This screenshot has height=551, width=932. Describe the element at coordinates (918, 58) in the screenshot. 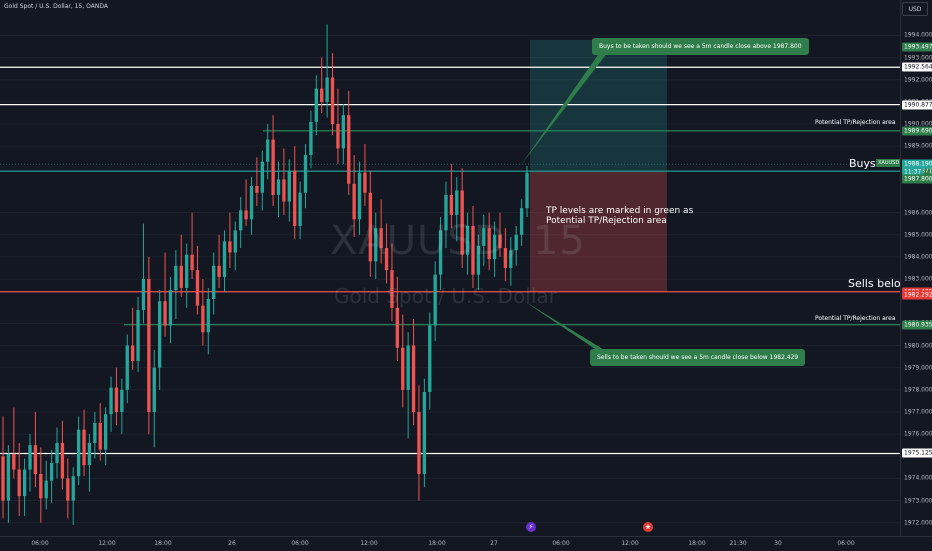

I see `price-tick-label: 1993.000` at that location.